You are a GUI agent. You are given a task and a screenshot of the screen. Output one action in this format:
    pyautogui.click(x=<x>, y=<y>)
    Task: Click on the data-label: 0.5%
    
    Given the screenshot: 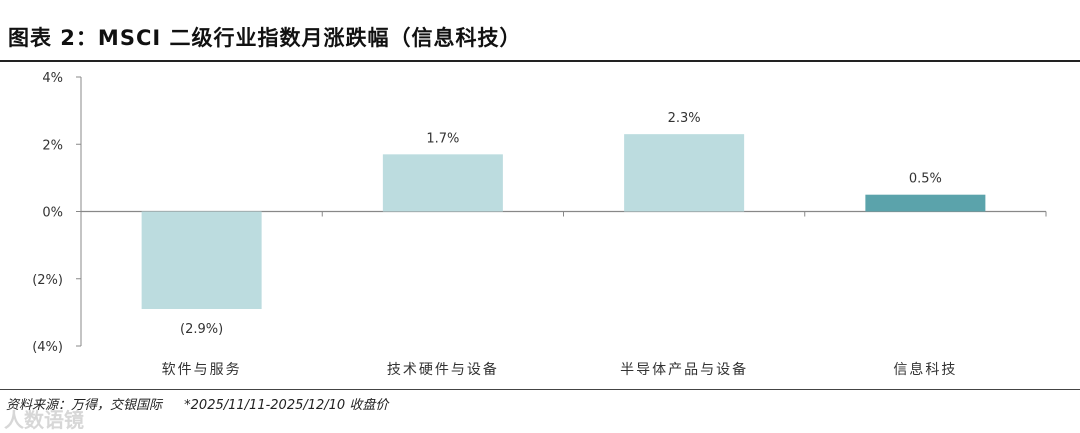 What is the action you would take?
    pyautogui.click(x=925, y=179)
    